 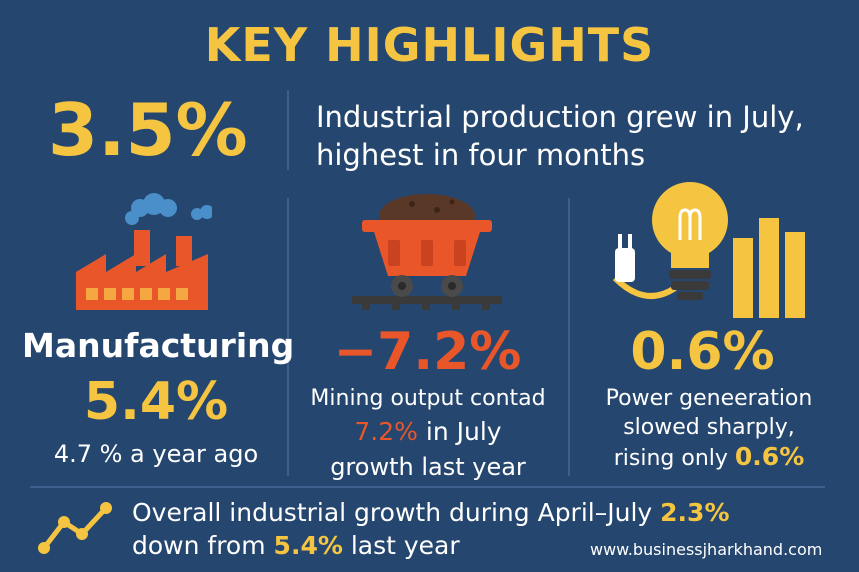 I want to click on headline-stat: 3.5%, so click(x=148, y=130).